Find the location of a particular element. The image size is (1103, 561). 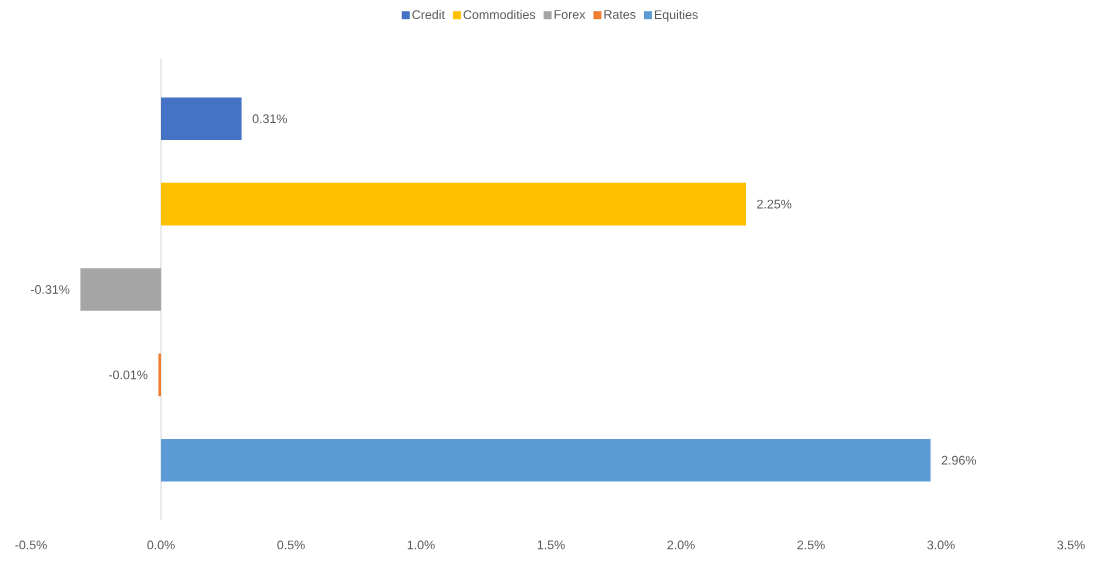

x-tick-label: 1.5% is located at coordinates (551, 545).